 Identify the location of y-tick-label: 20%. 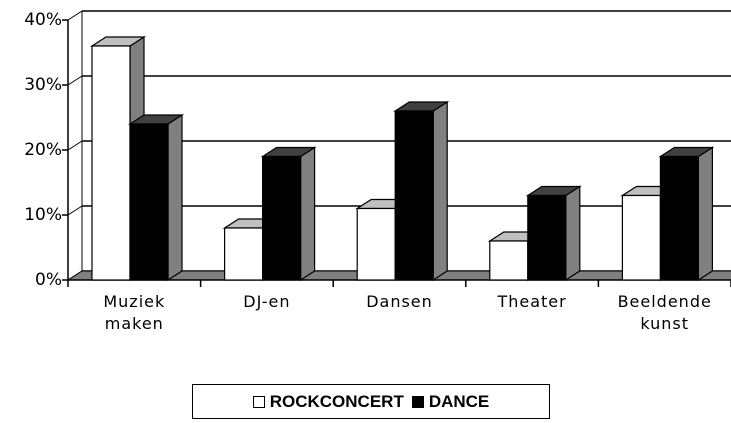
(43, 150).